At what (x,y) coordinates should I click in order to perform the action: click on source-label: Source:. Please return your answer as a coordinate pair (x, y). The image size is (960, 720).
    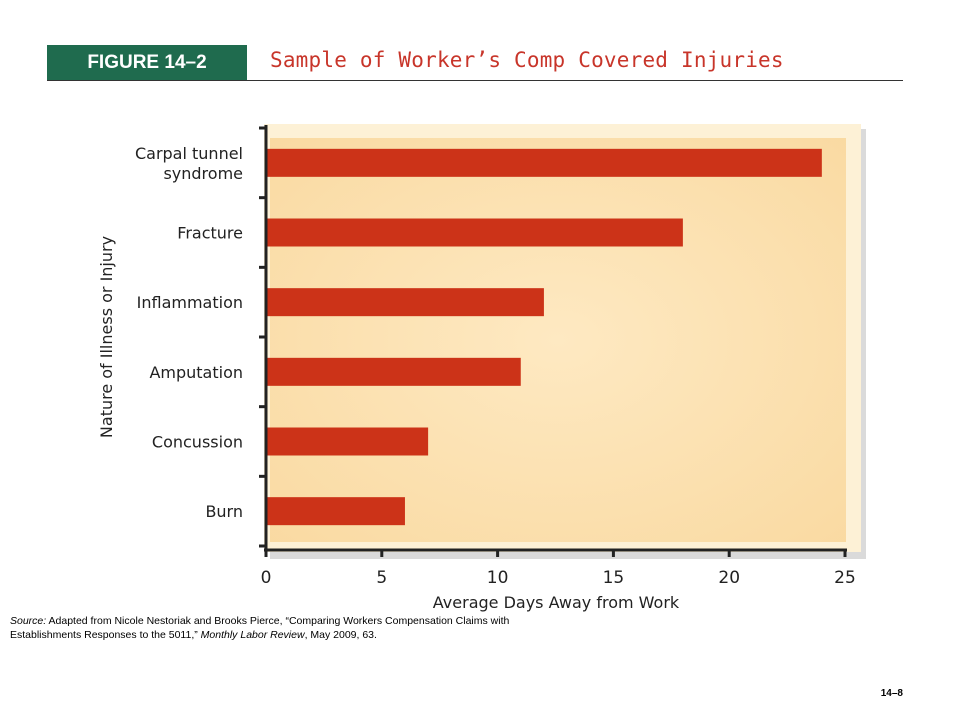
    Looking at the image, I should click on (28, 621).